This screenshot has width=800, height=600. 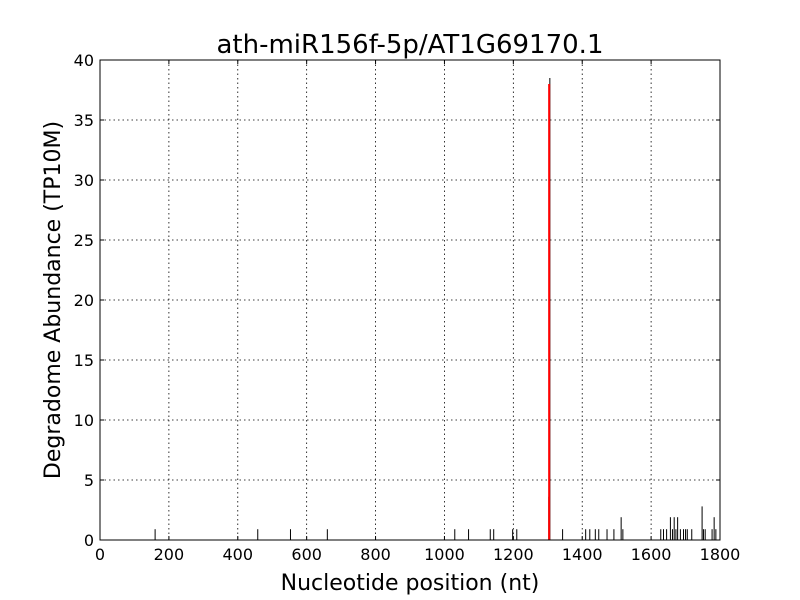 What do you see at coordinates (84, 360) in the screenshot?
I see `y-tick-label: 15` at bounding box center [84, 360].